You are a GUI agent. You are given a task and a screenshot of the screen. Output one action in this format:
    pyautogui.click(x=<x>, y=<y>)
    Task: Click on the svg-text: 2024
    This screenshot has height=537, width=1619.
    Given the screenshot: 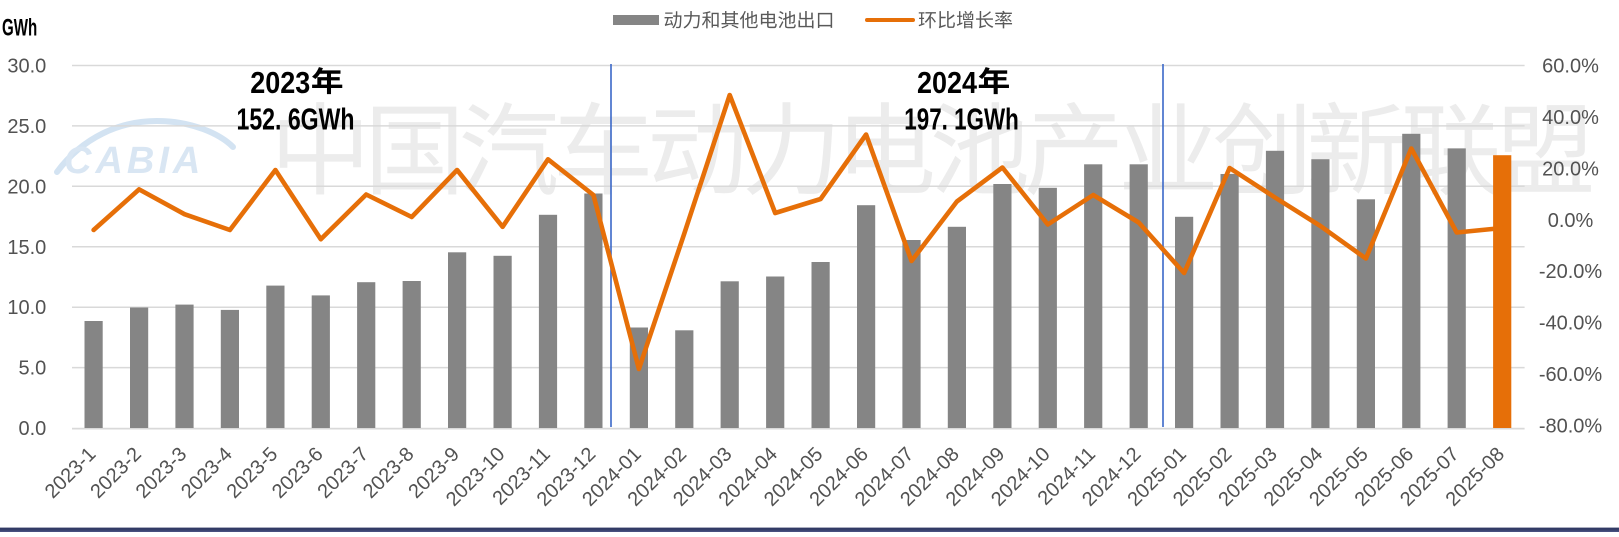 What is the action you would take?
    pyautogui.click(x=947, y=82)
    